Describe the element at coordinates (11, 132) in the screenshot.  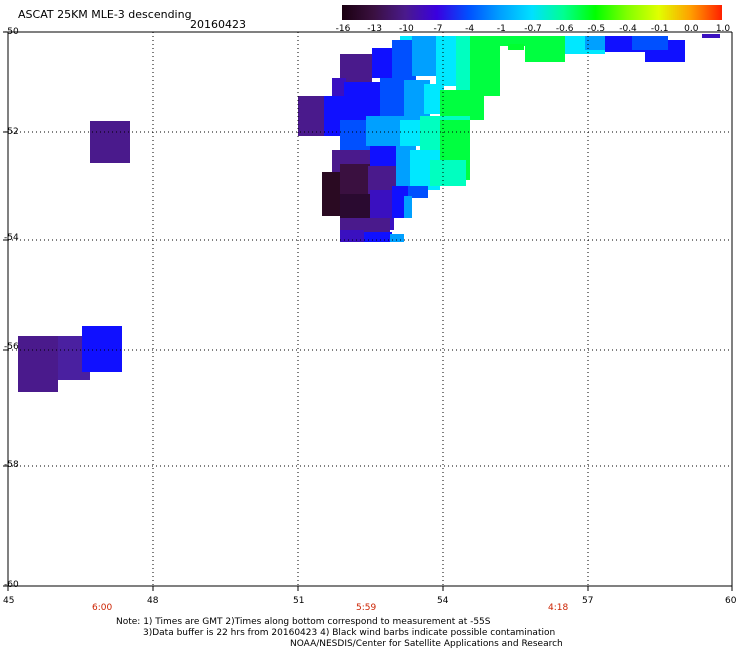
I see `y-tick-label: -52` at that location.